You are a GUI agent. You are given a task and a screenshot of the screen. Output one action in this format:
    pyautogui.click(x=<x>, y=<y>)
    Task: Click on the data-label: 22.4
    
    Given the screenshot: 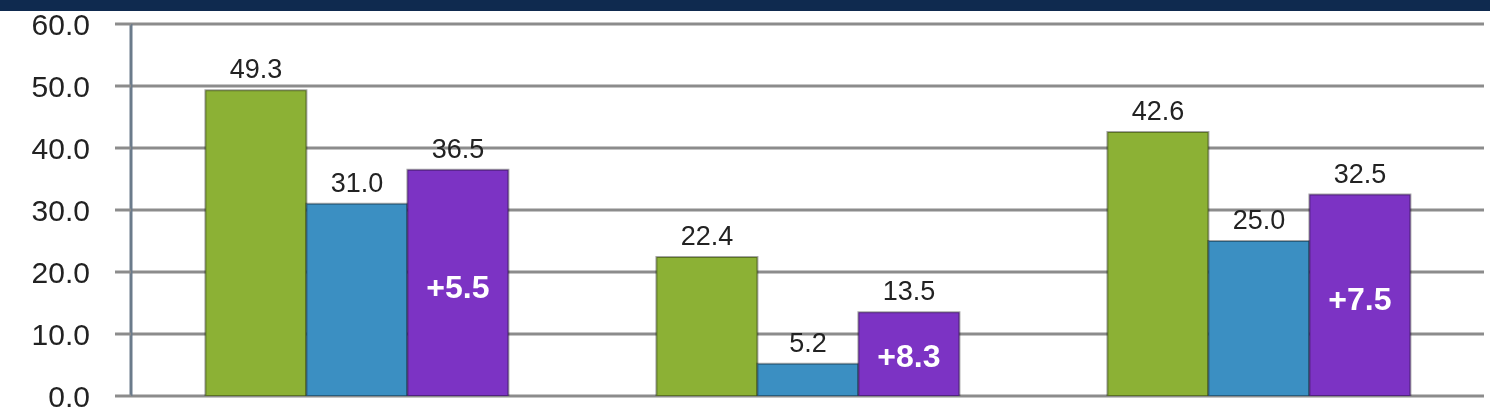 What is the action you would take?
    pyautogui.click(x=707, y=236)
    